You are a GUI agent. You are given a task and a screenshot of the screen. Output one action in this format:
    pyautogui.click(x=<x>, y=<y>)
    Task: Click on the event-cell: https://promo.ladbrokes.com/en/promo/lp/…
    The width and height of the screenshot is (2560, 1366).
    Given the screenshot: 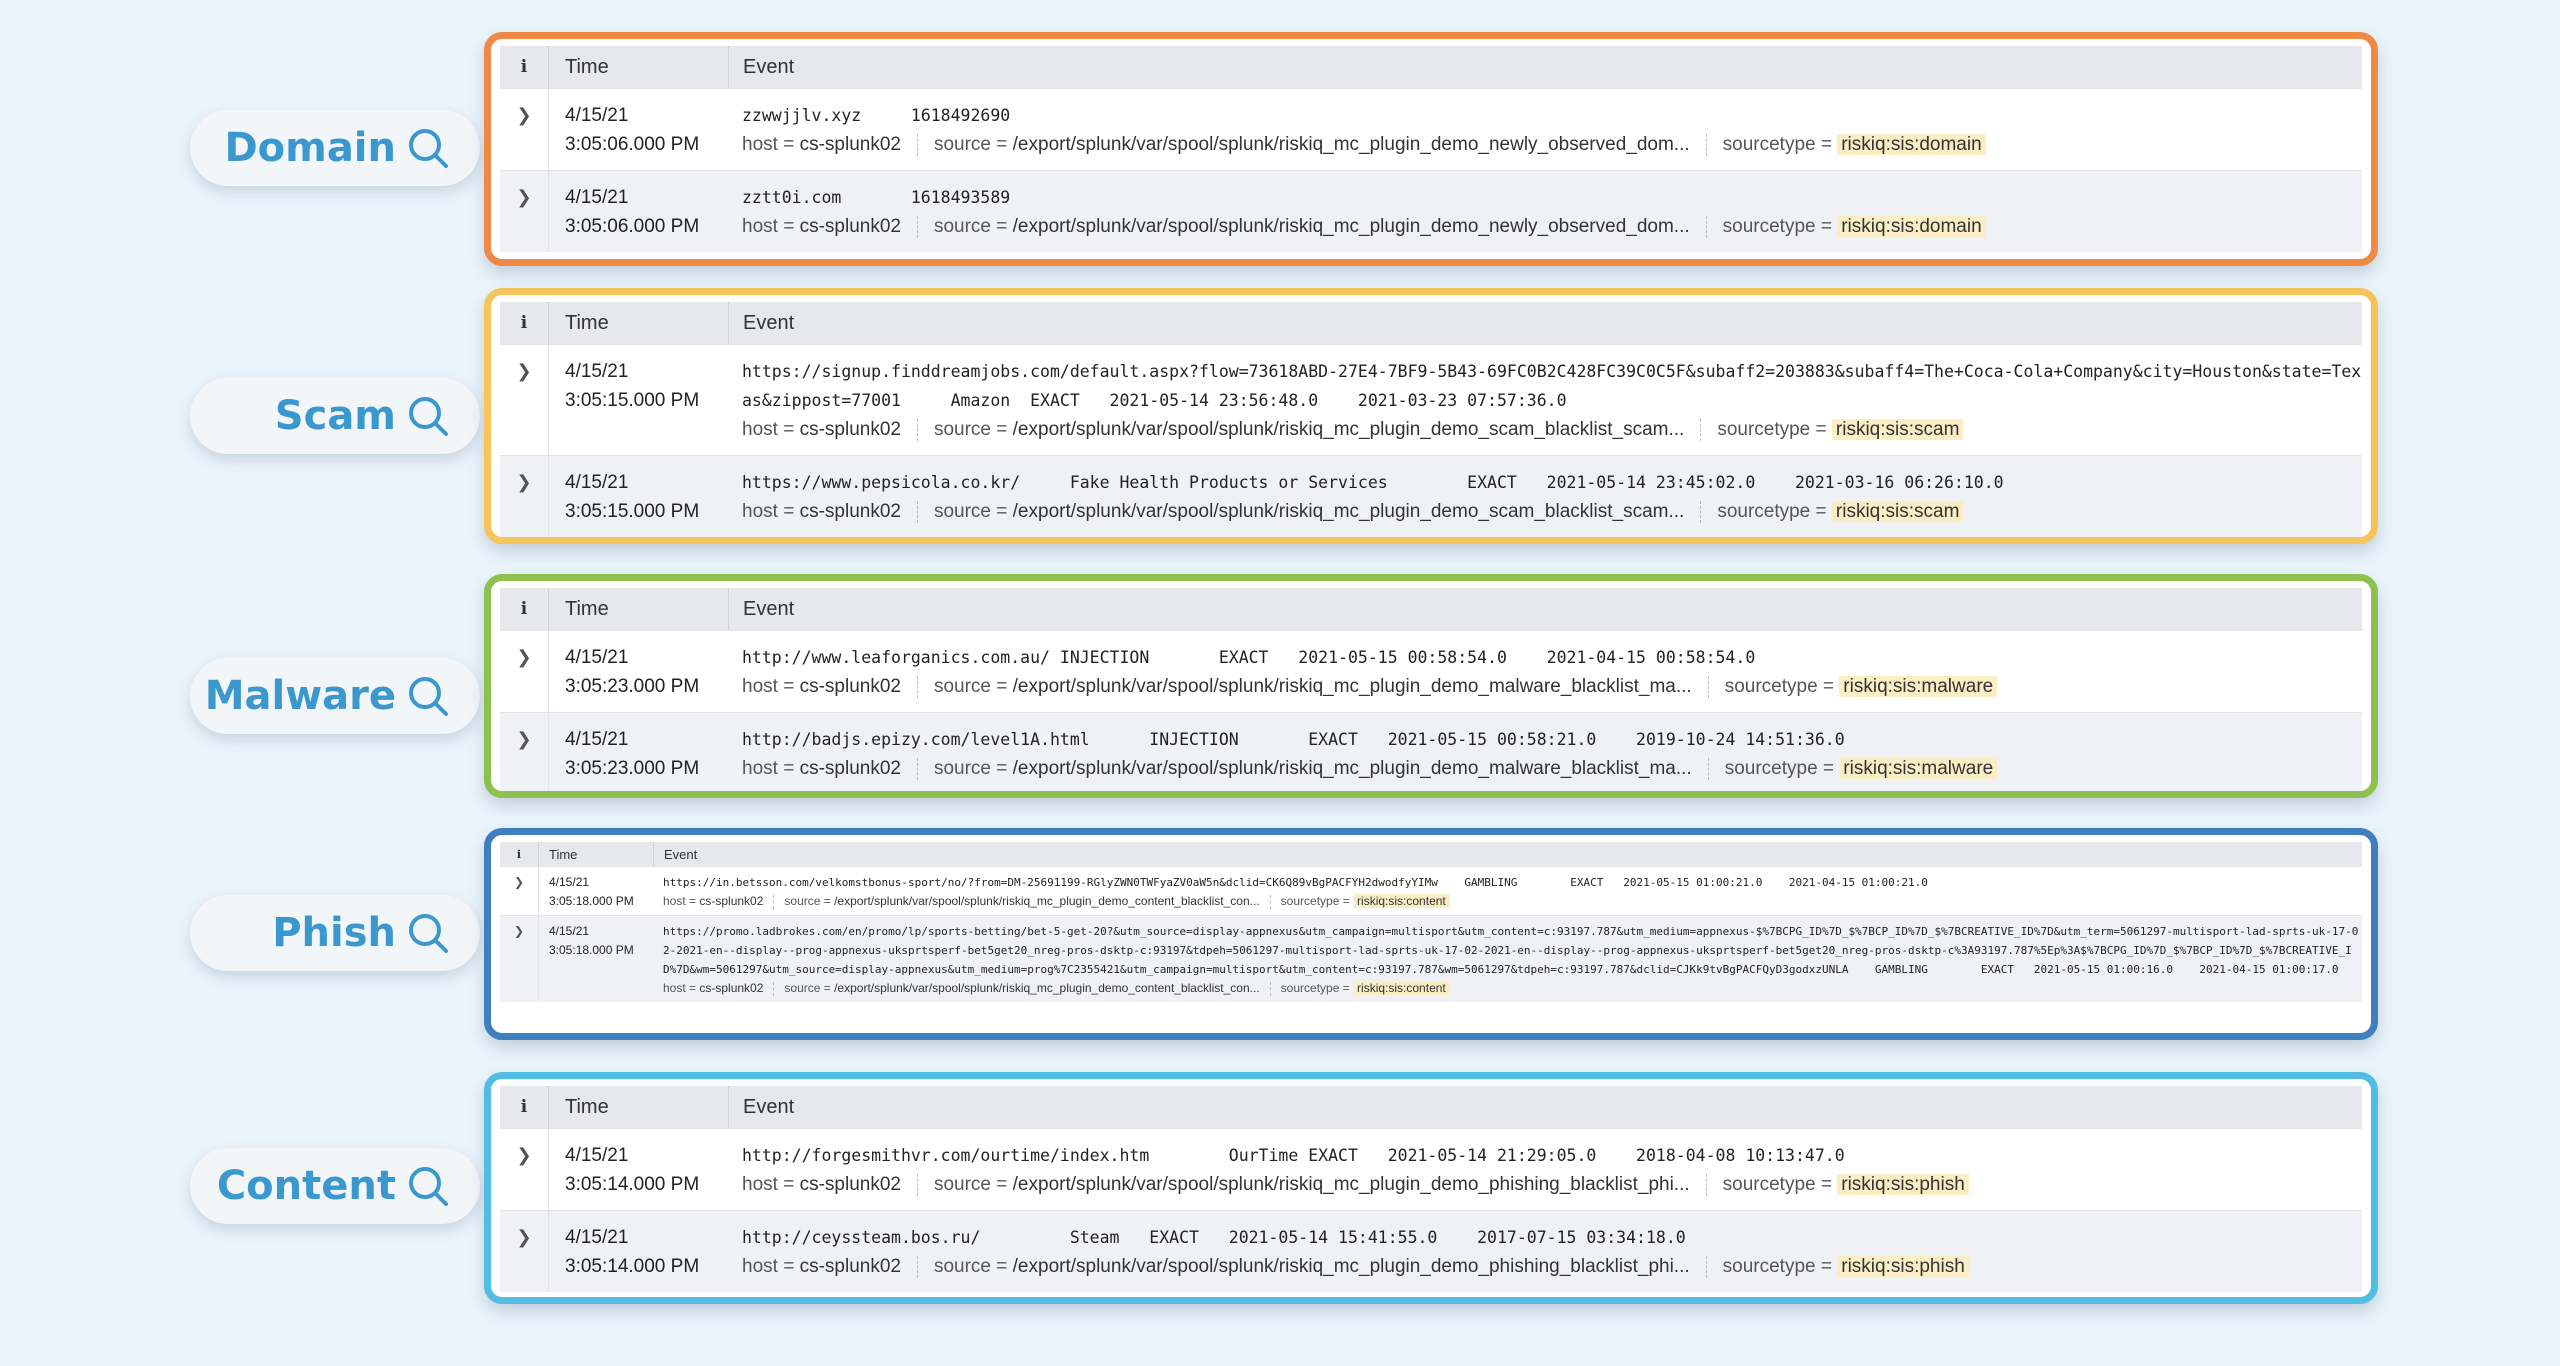 What is the action you would take?
    pyautogui.click(x=1507, y=959)
    